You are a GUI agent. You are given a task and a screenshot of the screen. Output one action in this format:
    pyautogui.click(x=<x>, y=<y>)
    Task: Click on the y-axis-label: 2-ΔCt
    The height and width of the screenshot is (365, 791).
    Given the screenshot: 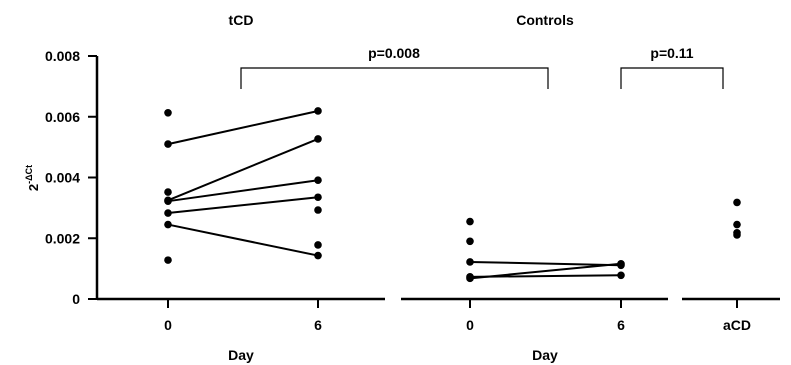 What is the action you would take?
    pyautogui.click(x=32, y=178)
    